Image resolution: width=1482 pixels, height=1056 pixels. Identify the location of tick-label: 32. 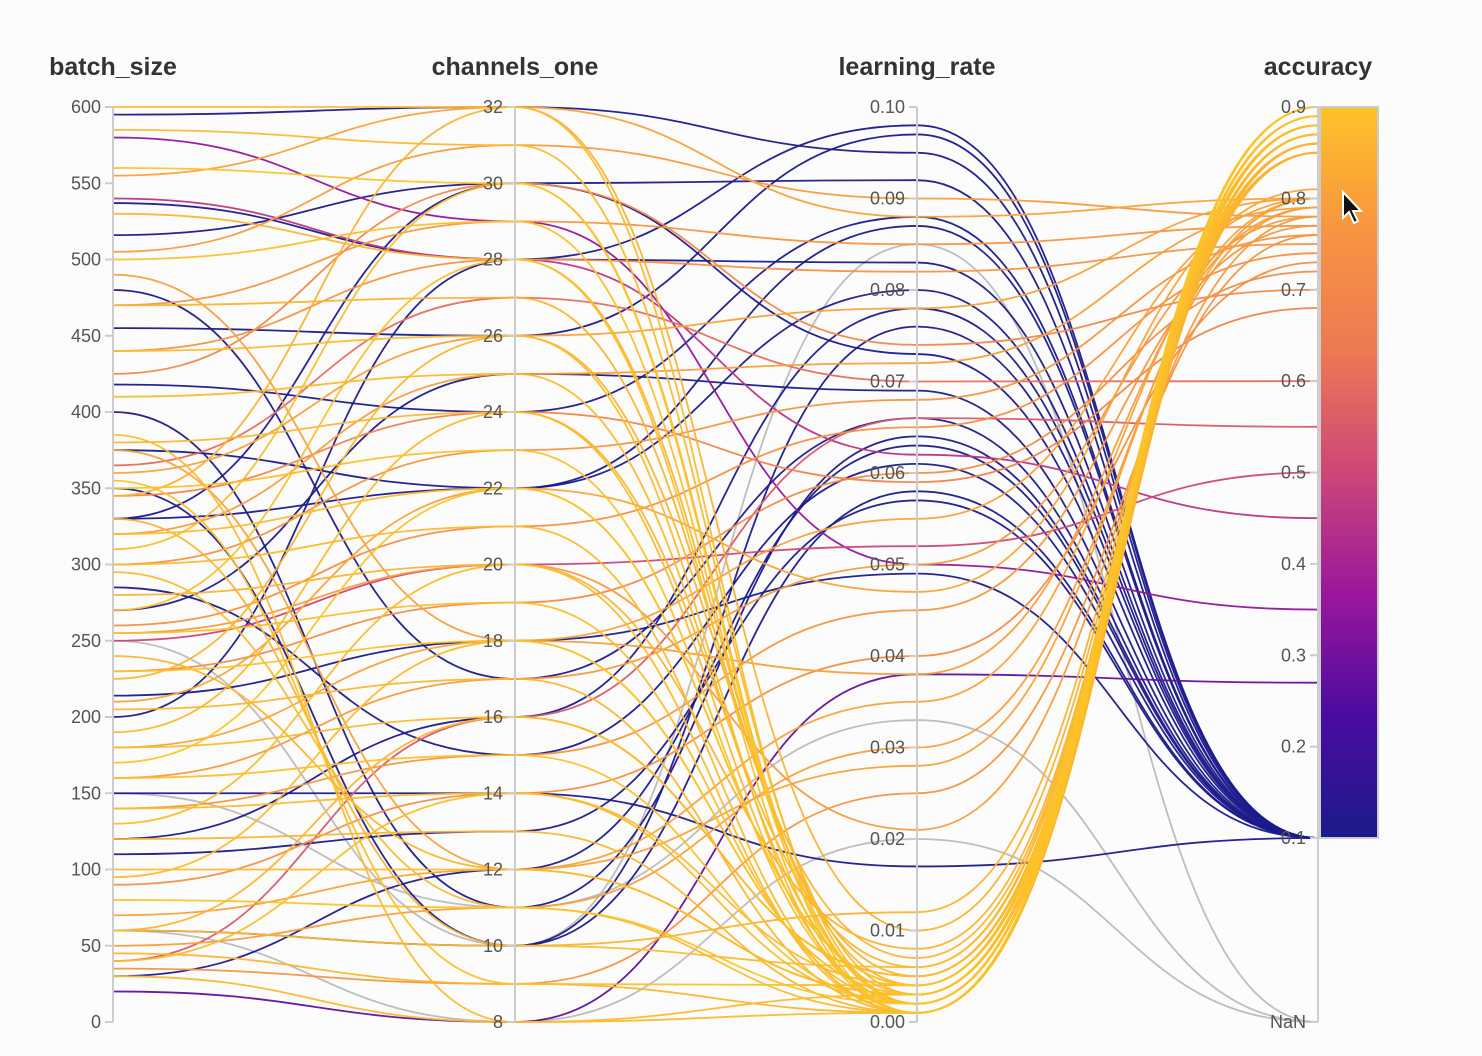
(493, 107).